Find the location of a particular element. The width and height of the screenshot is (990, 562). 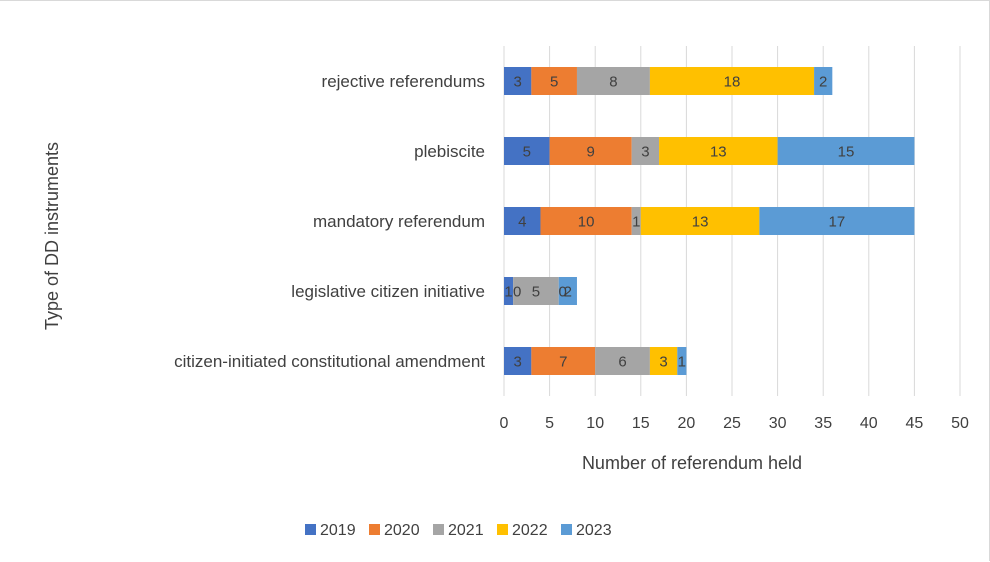

category-label: rejective referendums is located at coordinates (403, 81).